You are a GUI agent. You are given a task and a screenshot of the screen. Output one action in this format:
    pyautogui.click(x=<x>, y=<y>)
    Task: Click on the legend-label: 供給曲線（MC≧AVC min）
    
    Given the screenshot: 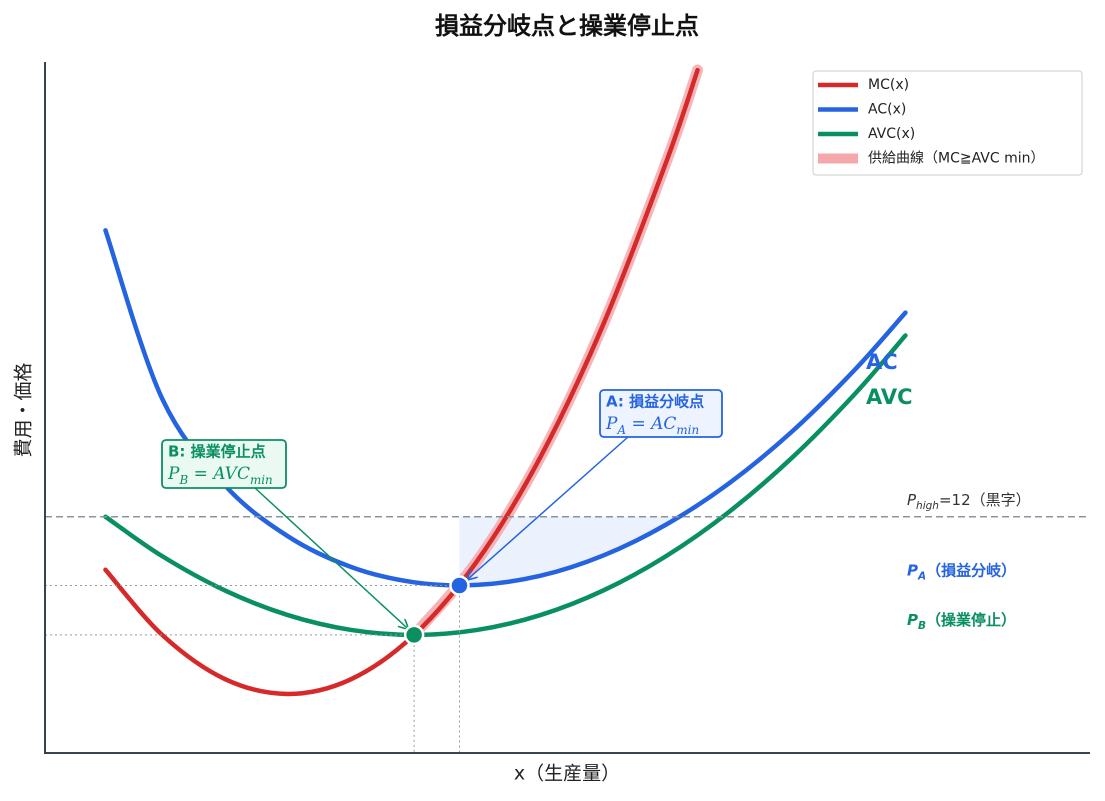 What is the action you would take?
    pyautogui.click(x=956, y=159)
    